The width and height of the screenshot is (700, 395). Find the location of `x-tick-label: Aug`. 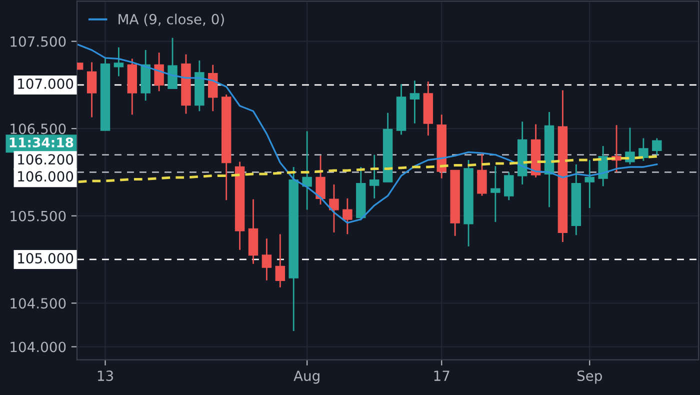

x-tick-label: Aug is located at coordinates (307, 377).